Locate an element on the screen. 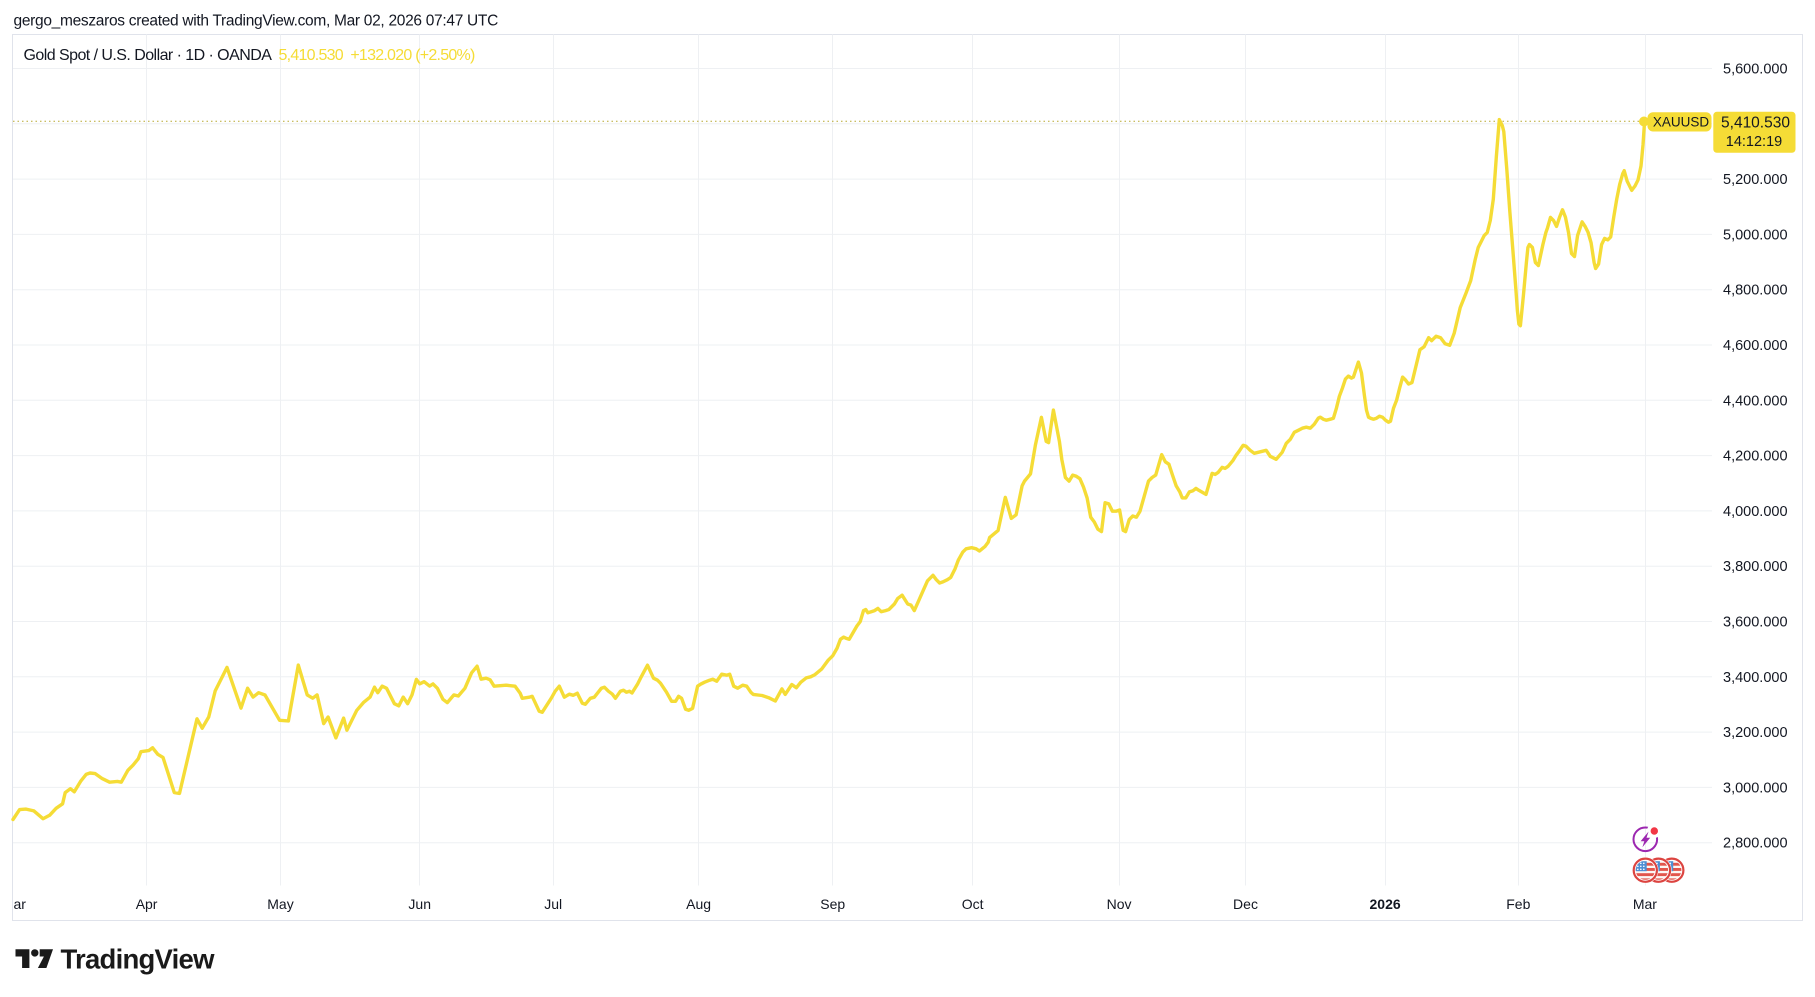 Image resolution: width=1815 pixels, height=997 pixels. svg-text: 3,800.000 is located at coordinates (1755, 567).